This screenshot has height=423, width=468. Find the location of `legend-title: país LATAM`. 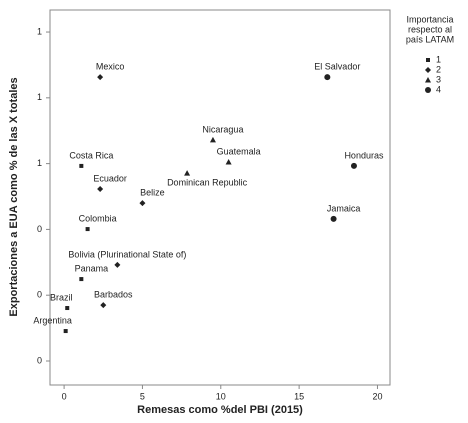

legend-title: país LATAM is located at coordinates (430, 39).